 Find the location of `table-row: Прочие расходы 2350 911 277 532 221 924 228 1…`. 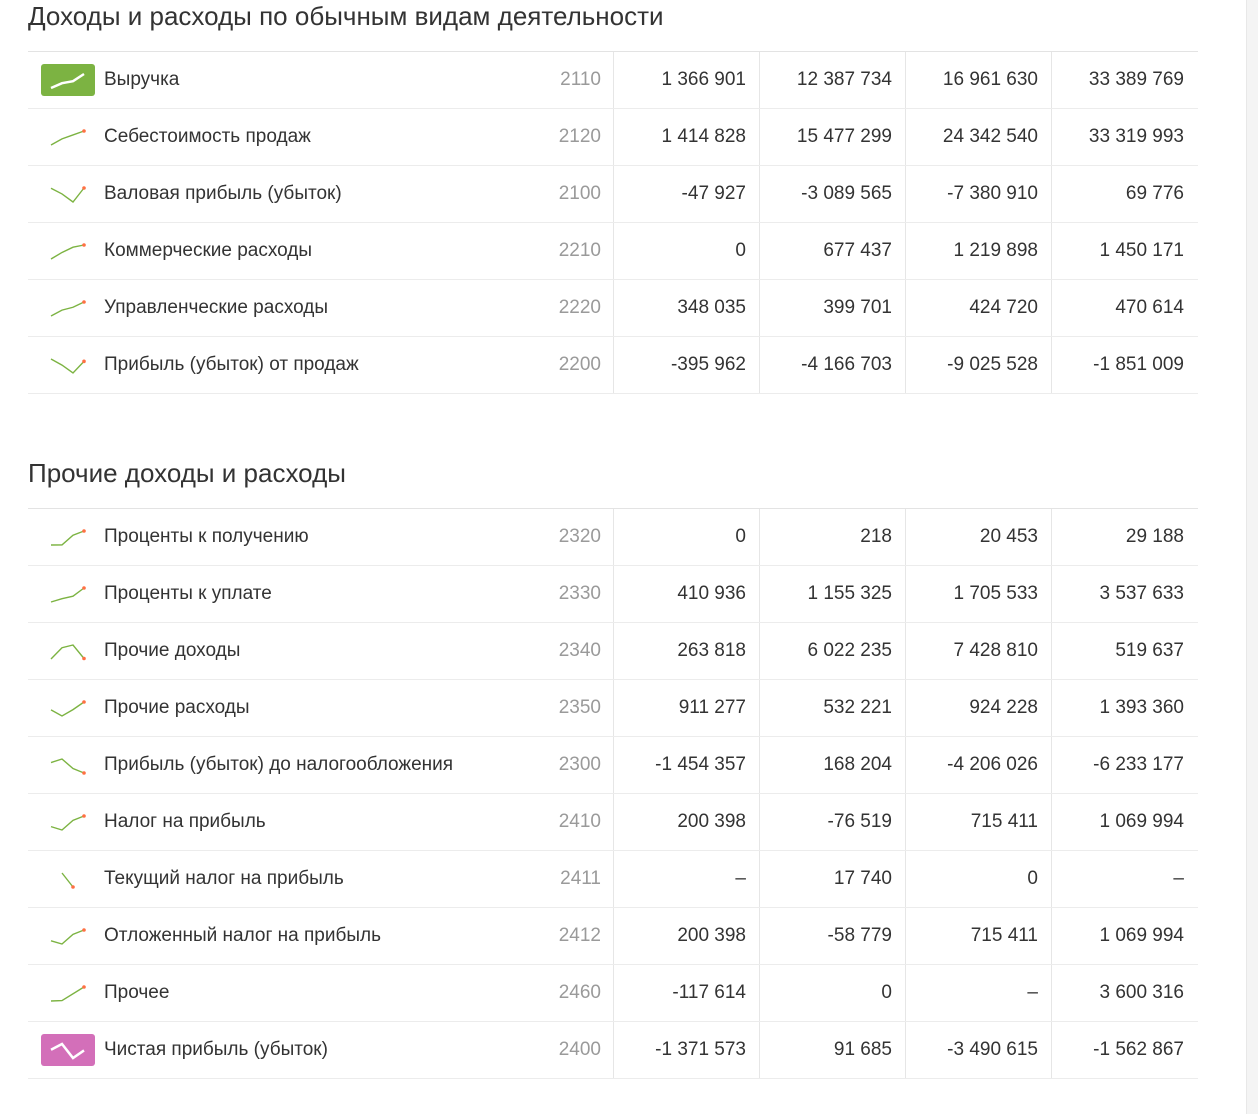

table-row: Прочие расходы 2350 911 277 532 221 924 228 1… is located at coordinates (613, 708).